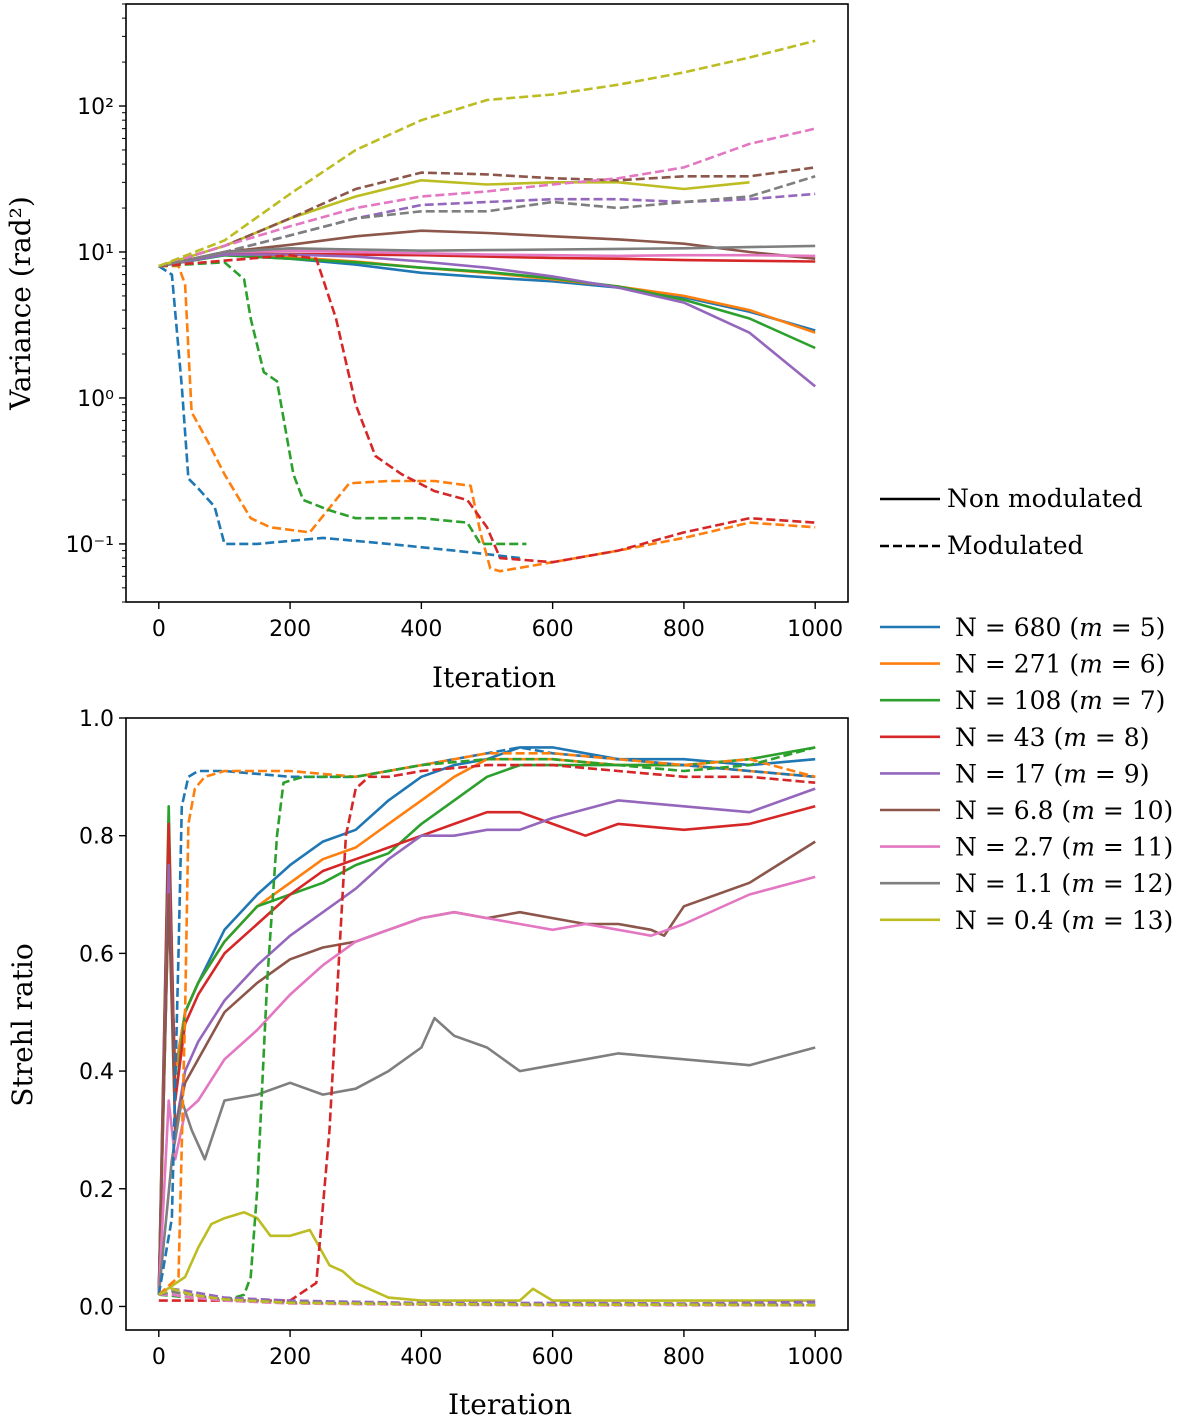 This screenshot has width=1200, height=1419. What do you see at coordinates (20, 303) in the screenshot?
I see `variance-y-axis-label: Variance (rad²)` at bounding box center [20, 303].